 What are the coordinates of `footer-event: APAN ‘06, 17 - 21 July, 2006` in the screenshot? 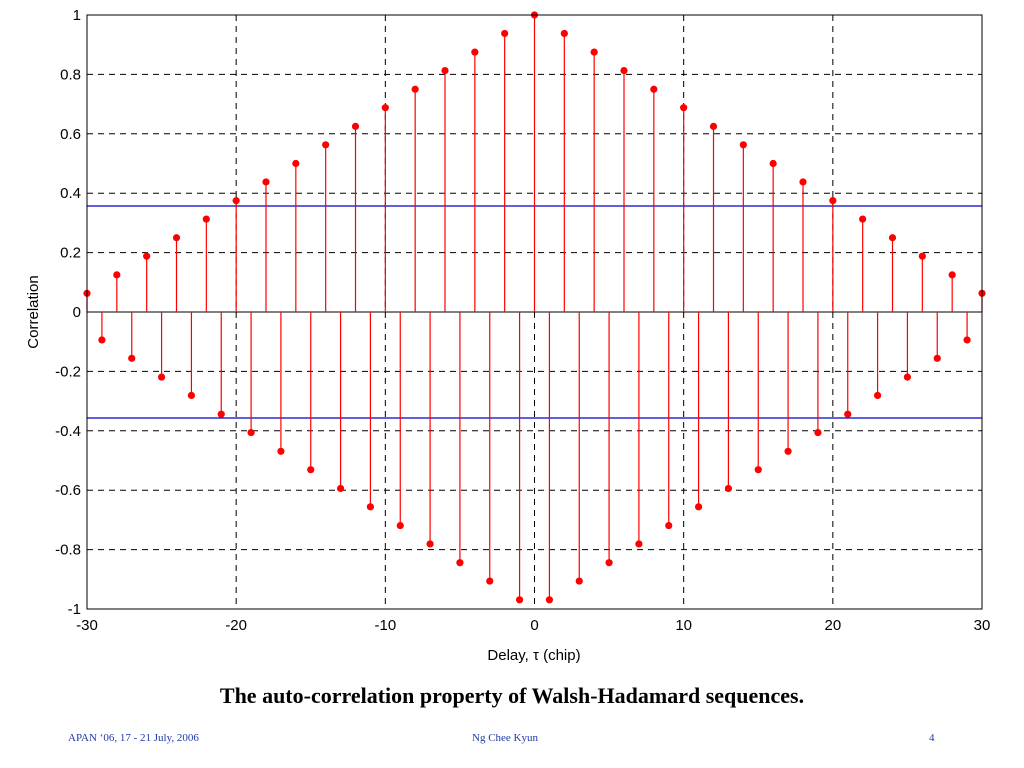 It's located at (133, 738).